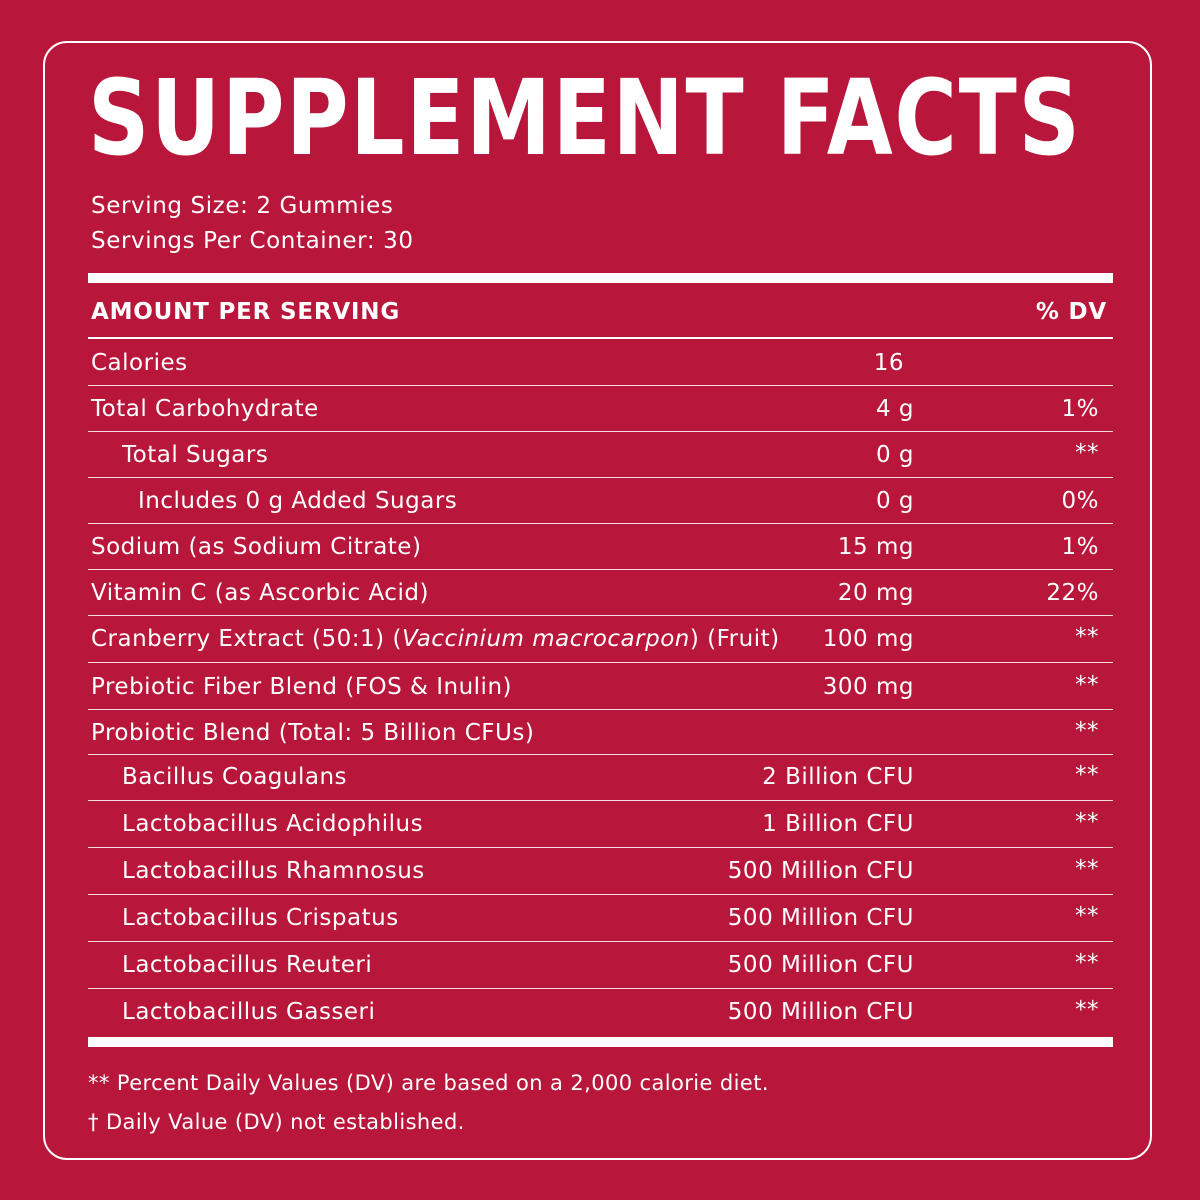  I want to click on nutrient-amount: 20 mg, so click(875, 593).